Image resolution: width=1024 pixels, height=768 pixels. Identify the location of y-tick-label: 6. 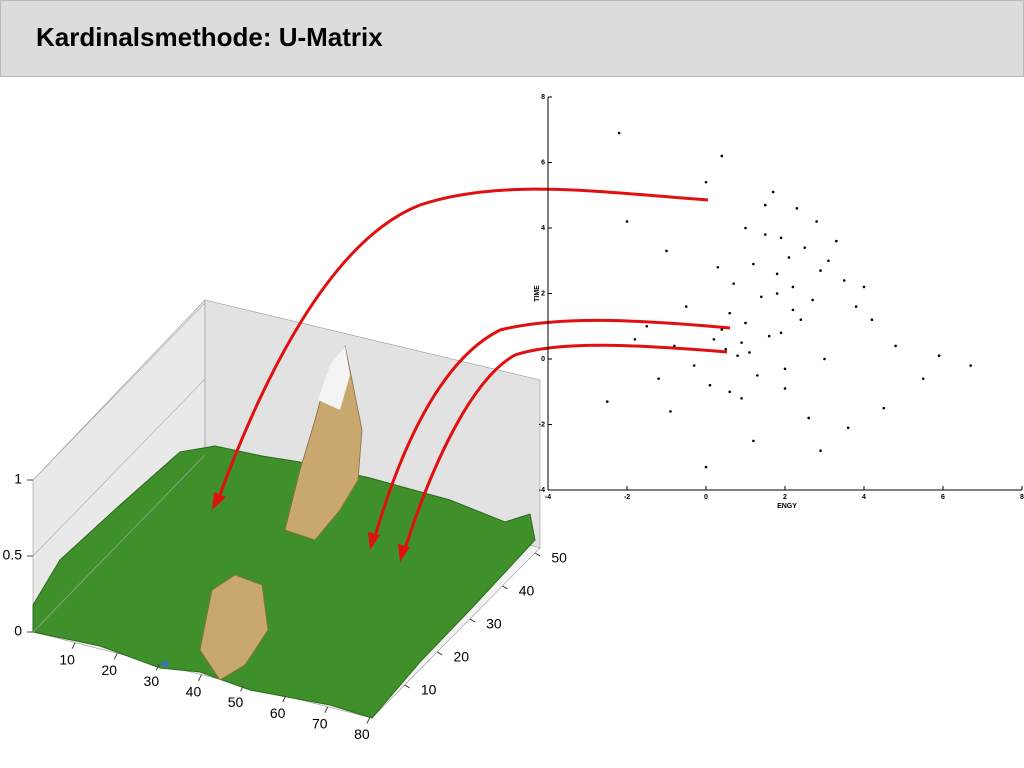
(543, 162).